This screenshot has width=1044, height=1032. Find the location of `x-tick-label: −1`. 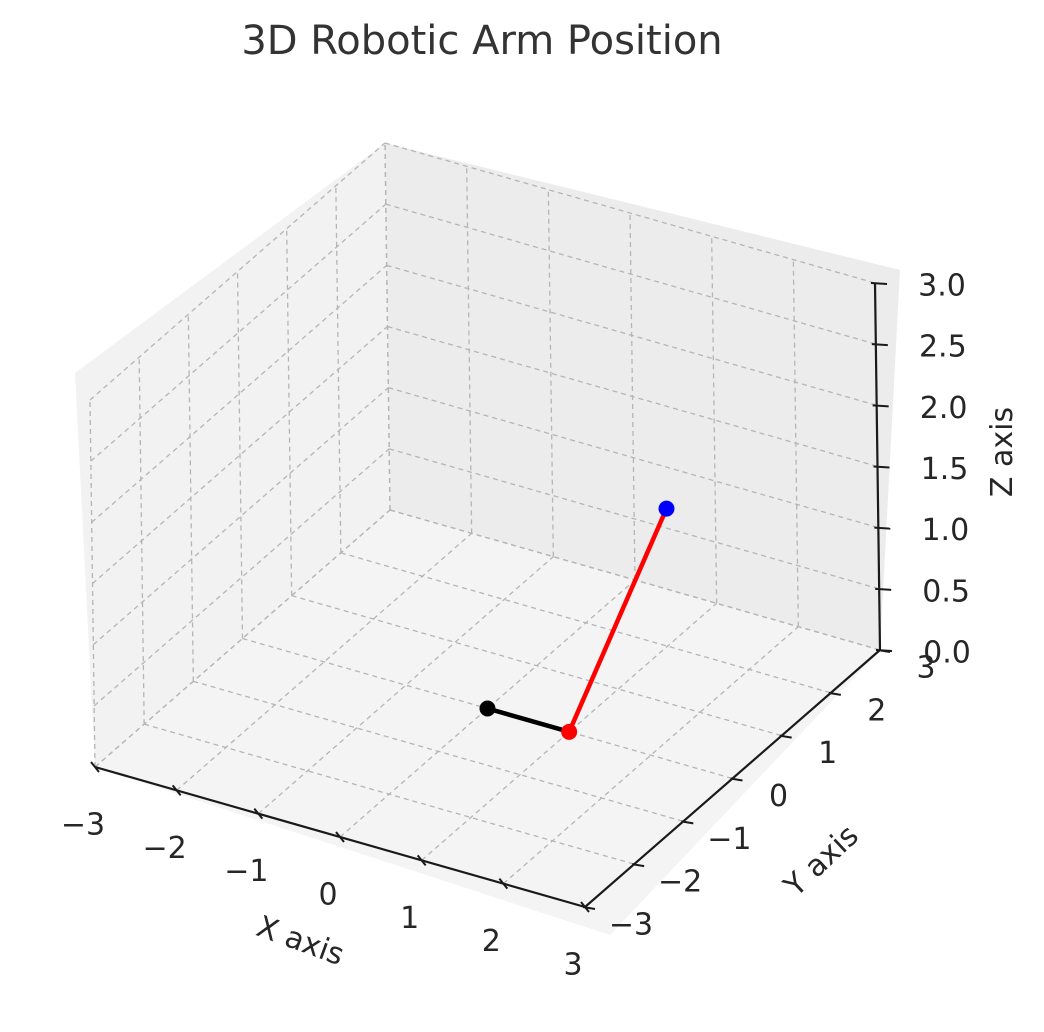

x-tick-label: −1 is located at coordinates (246, 871).